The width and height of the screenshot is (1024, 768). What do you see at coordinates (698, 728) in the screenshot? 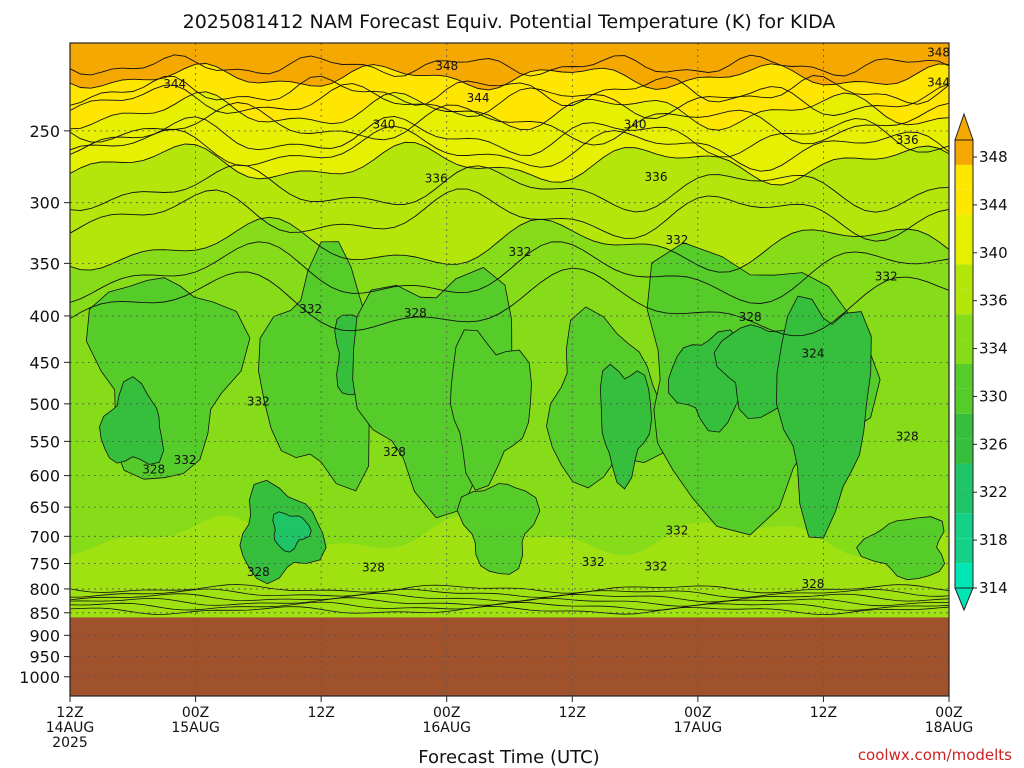
I see `x-tick-label: 17AUG` at bounding box center [698, 728].